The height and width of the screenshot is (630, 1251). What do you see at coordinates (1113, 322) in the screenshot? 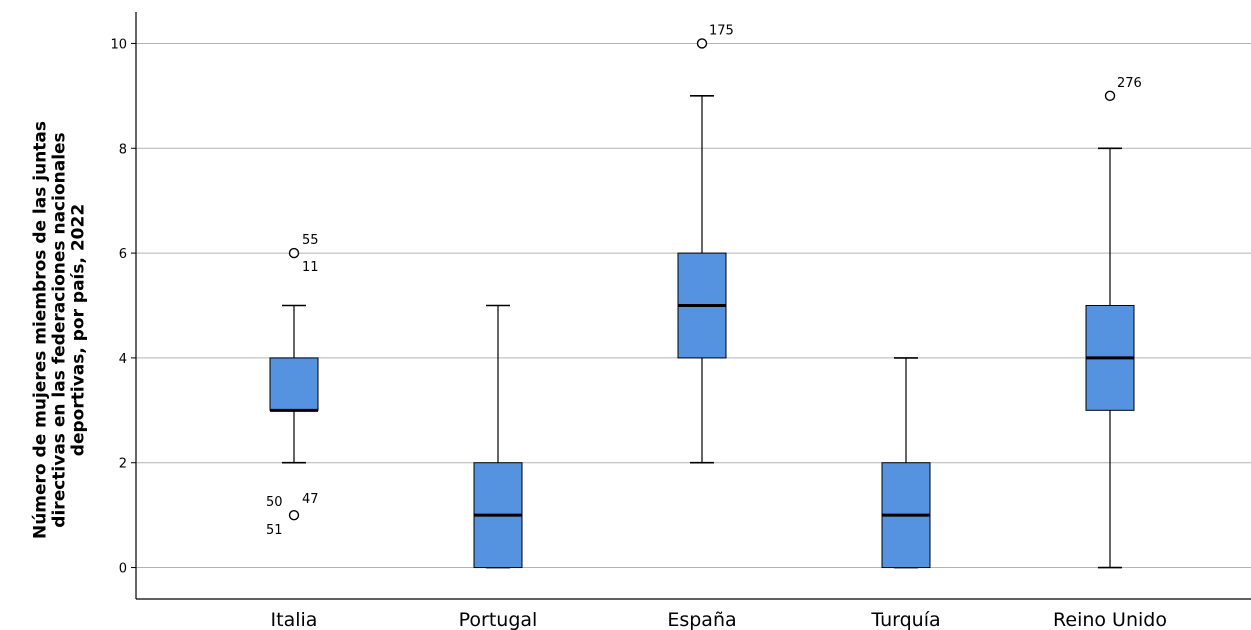
I see `box-reino-unido: 276` at bounding box center [1113, 322].